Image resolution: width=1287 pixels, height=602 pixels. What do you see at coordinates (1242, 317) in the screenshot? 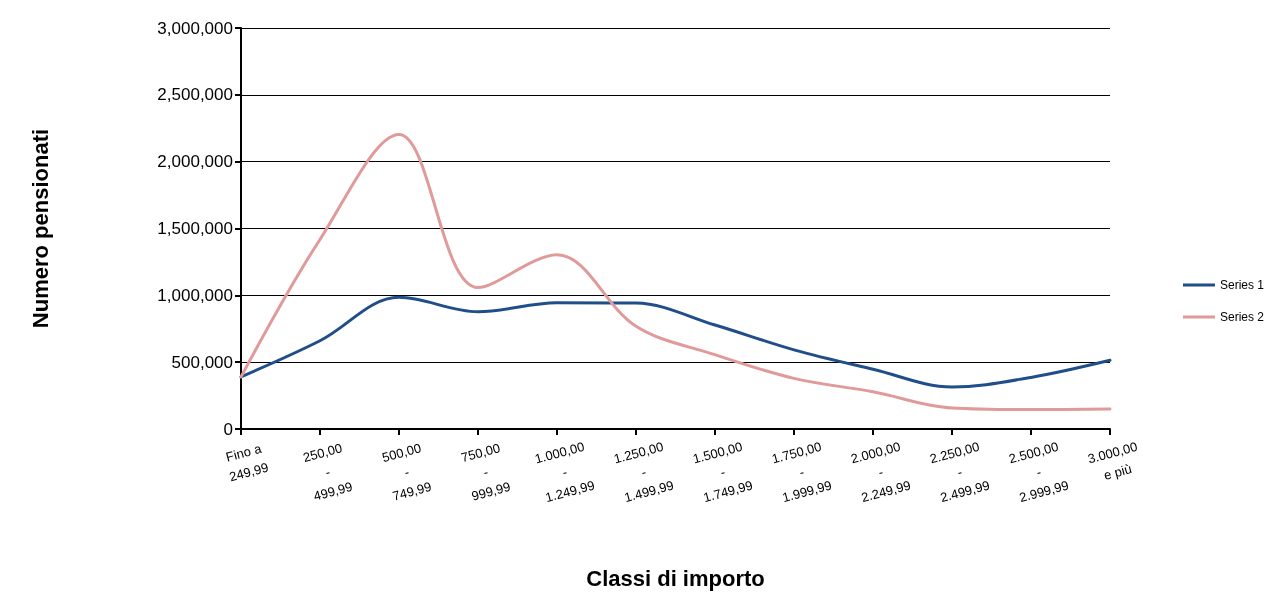
I see `legend-label: Series 2` at bounding box center [1242, 317].